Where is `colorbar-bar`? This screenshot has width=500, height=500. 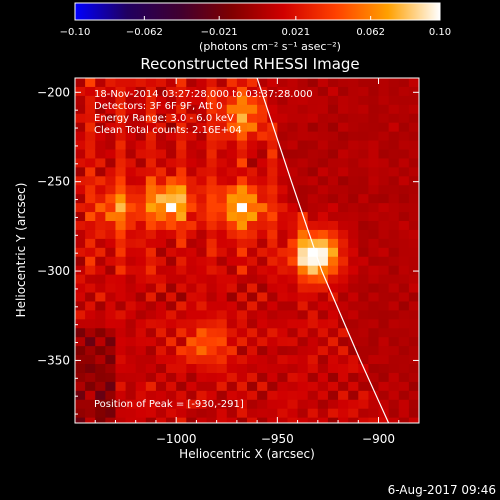
colorbar-bar is located at coordinates (257, 11).